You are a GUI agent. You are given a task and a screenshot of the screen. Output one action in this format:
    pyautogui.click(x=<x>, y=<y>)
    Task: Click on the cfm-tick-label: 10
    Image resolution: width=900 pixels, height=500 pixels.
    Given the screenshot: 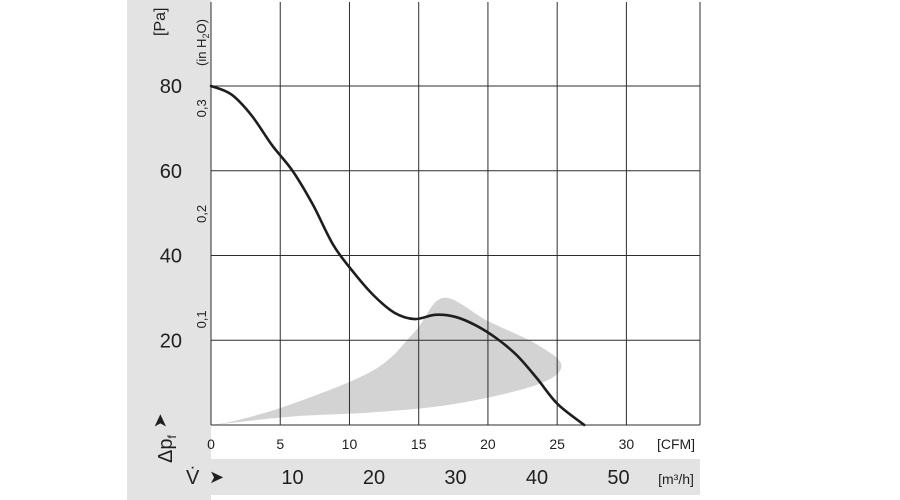 What is the action you would take?
    pyautogui.click(x=350, y=444)
    